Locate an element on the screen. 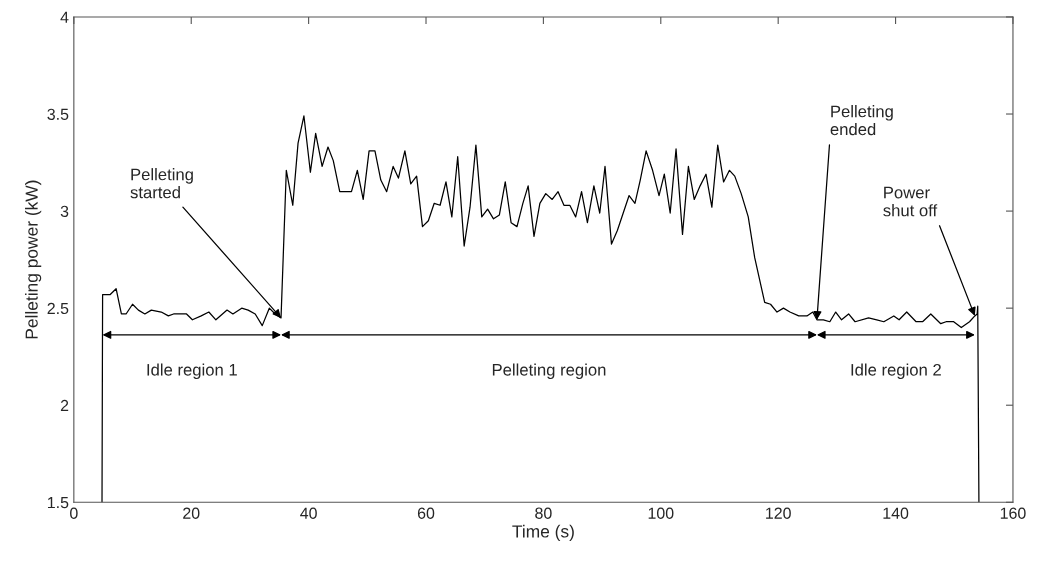  x-tick-label: 60 is located at coordinates (426, 513).